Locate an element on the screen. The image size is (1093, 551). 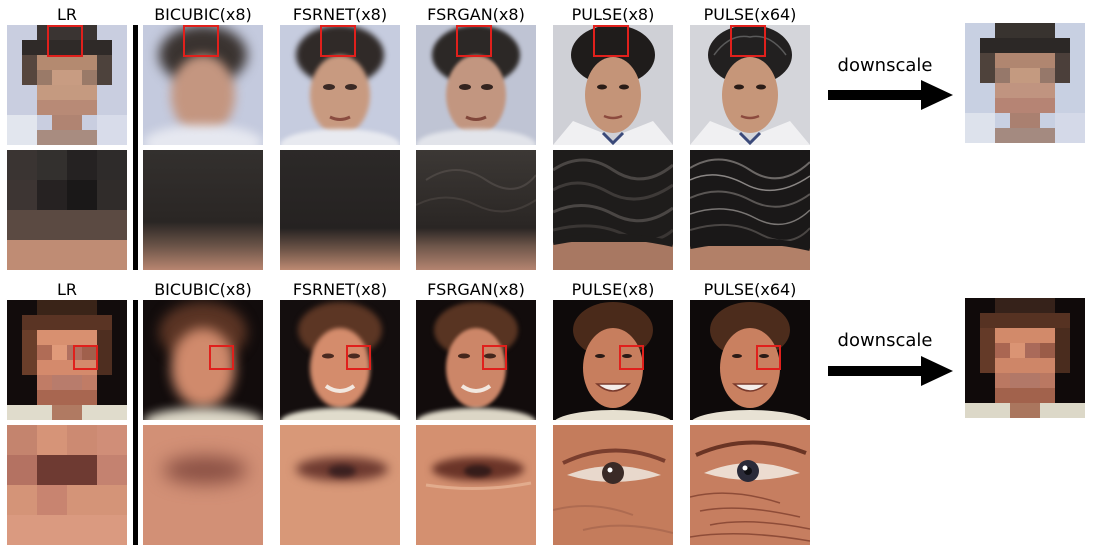
column-label-pulse-x8-2: PULSE(x8) is located at coordinates (613, 289).